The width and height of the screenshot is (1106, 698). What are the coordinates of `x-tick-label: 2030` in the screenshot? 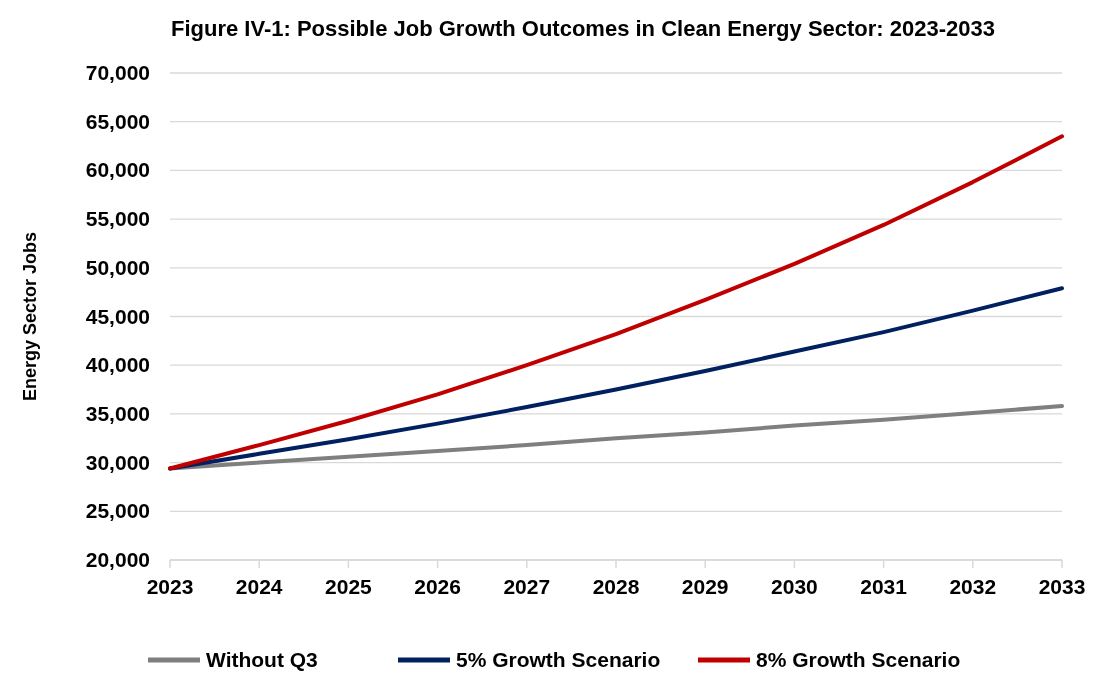 It's located at (794, 586).